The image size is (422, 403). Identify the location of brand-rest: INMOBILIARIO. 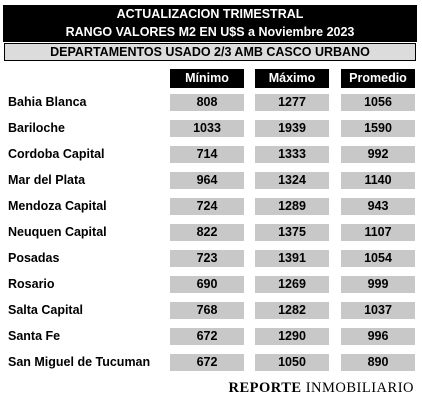
(357, 388).